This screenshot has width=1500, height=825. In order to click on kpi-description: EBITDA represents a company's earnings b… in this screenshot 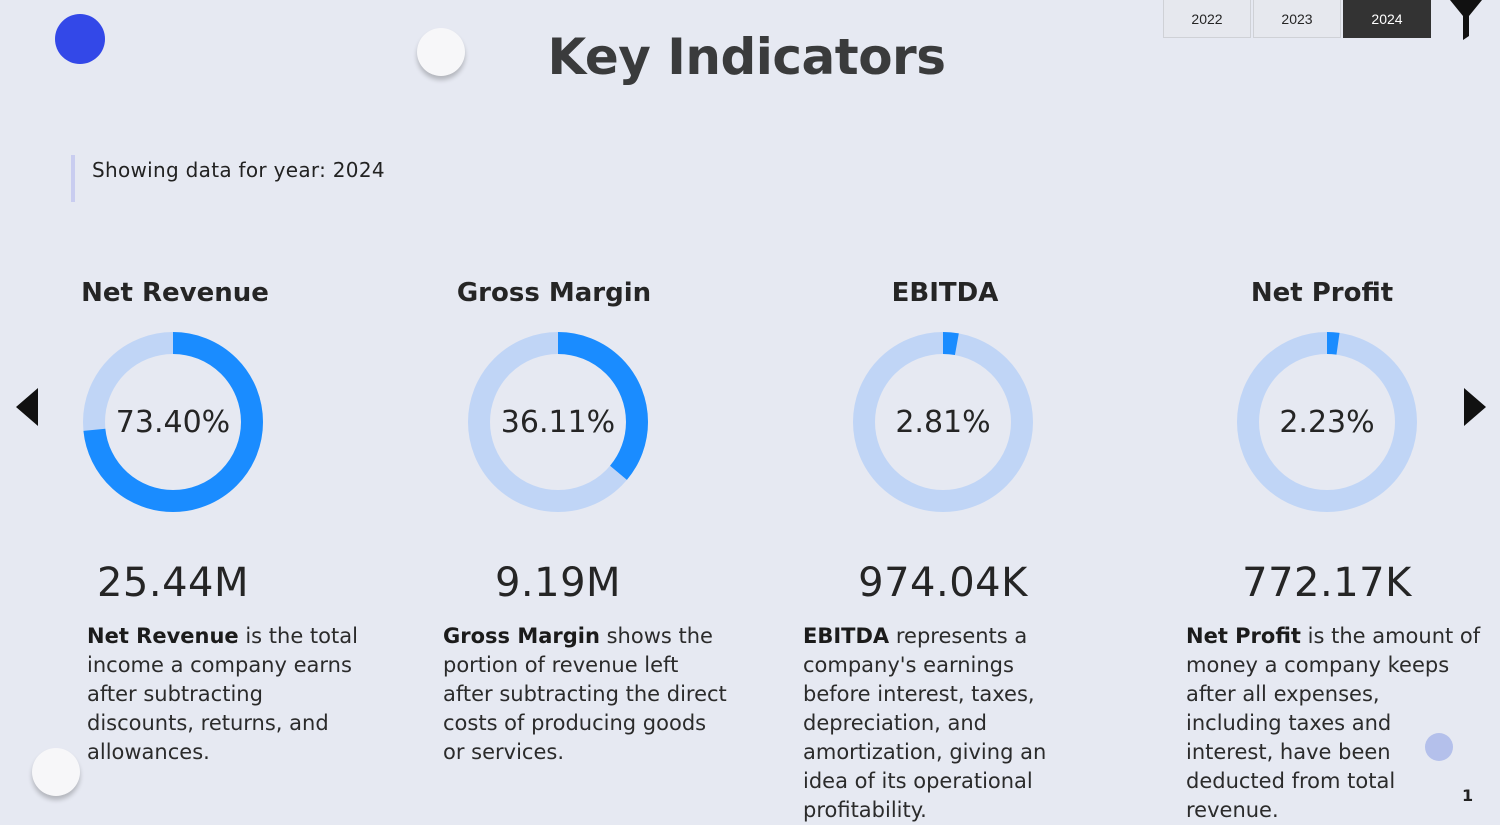, I will do `click(945, 723)`.